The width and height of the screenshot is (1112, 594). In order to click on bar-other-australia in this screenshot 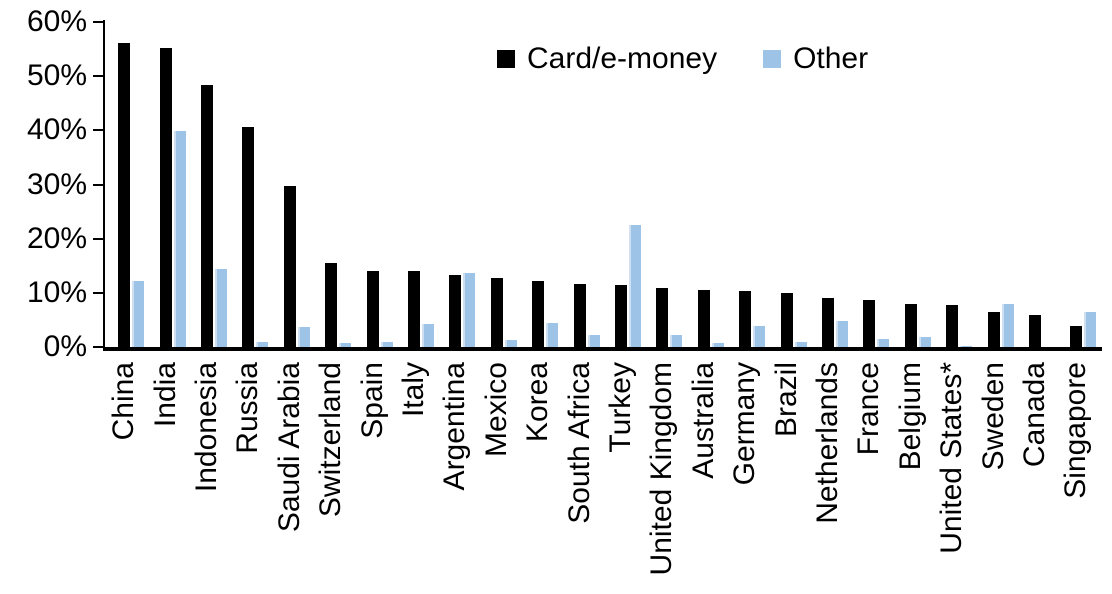, I will do `click(718, 345)`.